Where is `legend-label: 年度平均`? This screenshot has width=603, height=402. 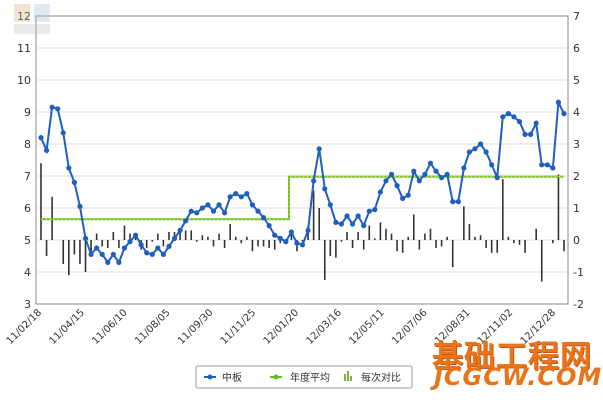 legend-label: 年度平均 is located at coordinates (310, 377).